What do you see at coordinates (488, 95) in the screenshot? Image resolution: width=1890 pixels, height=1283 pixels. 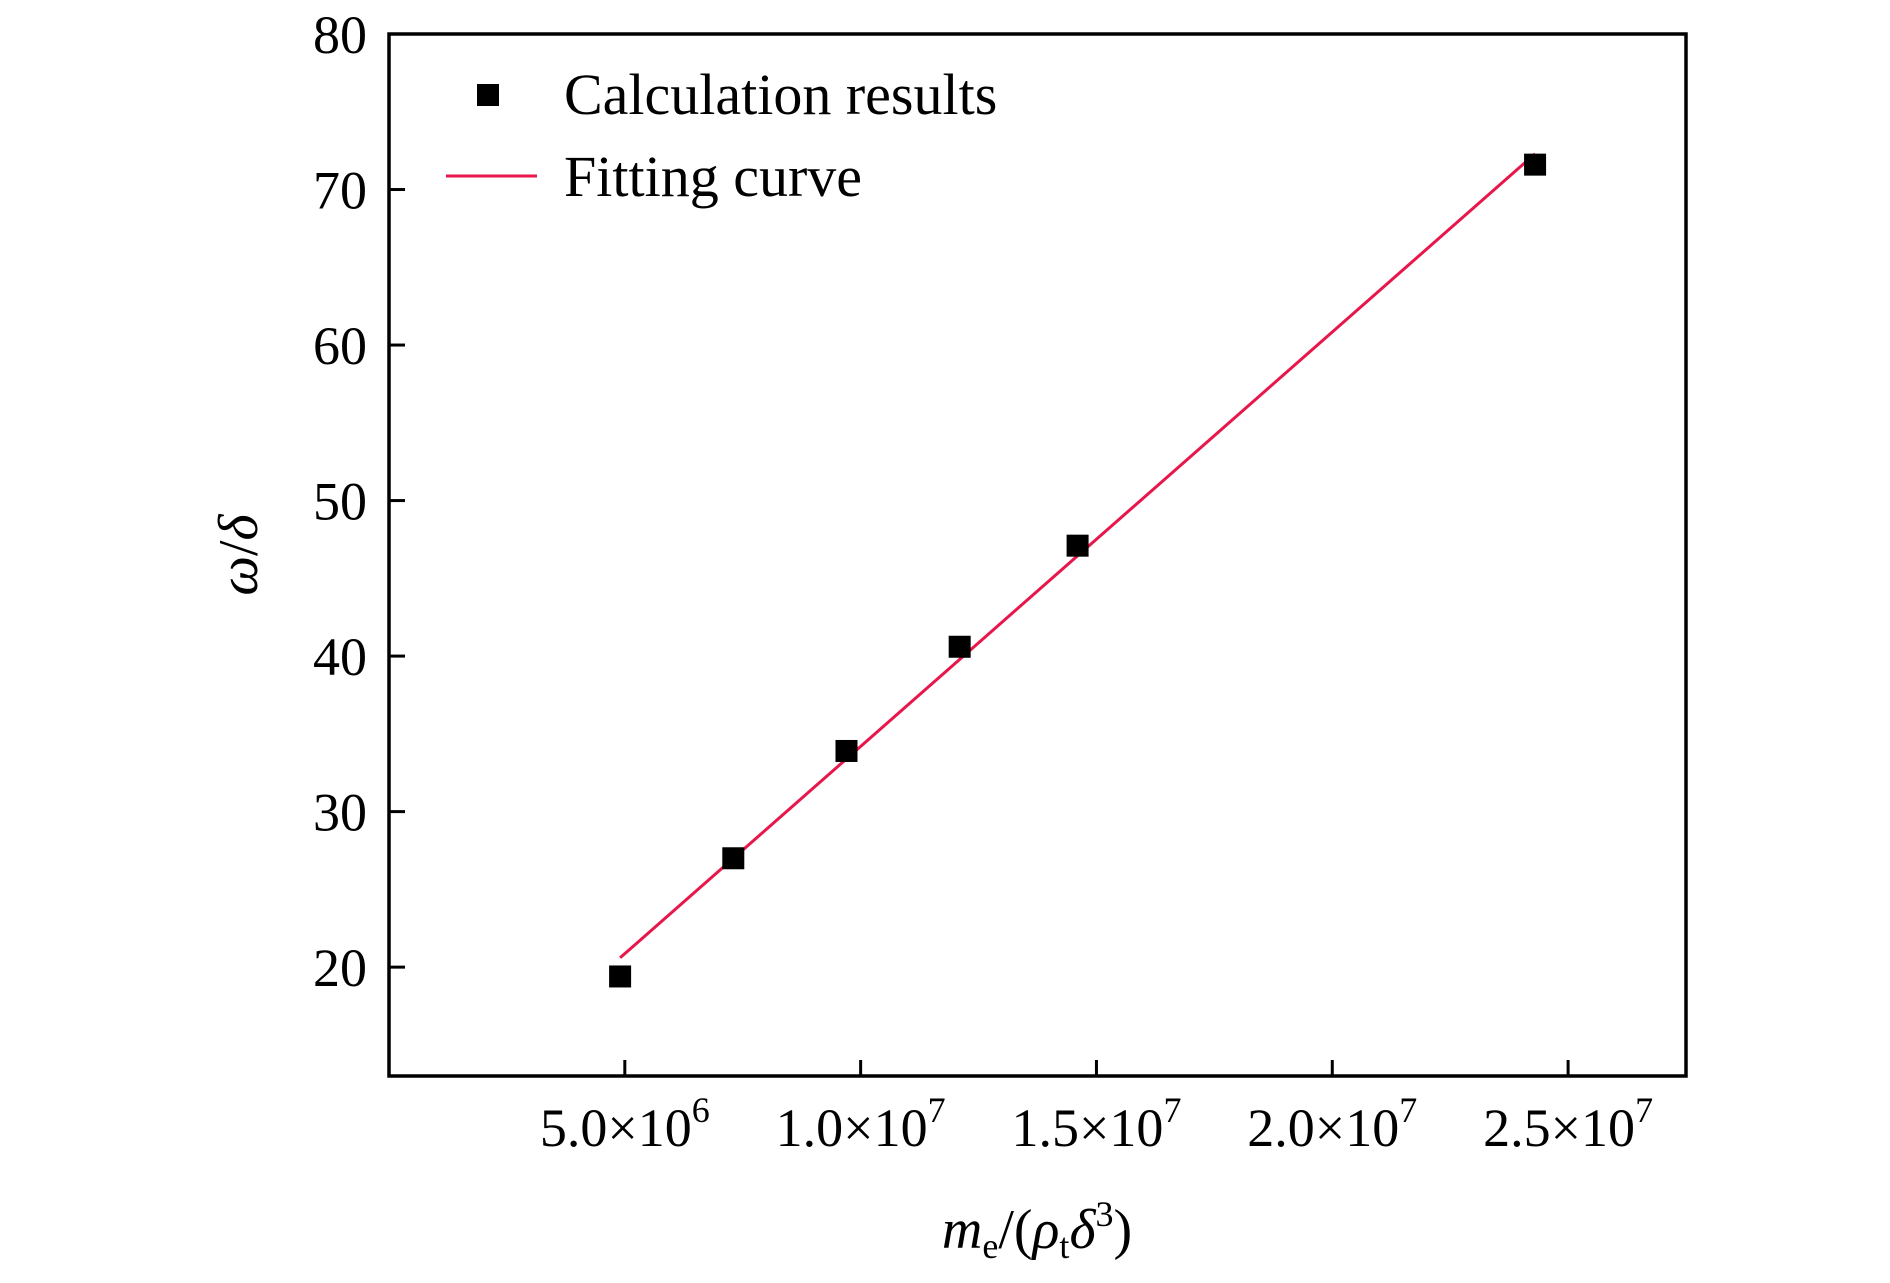 I see `legend-marker-calculation-results` at bounding box center [488, 95].